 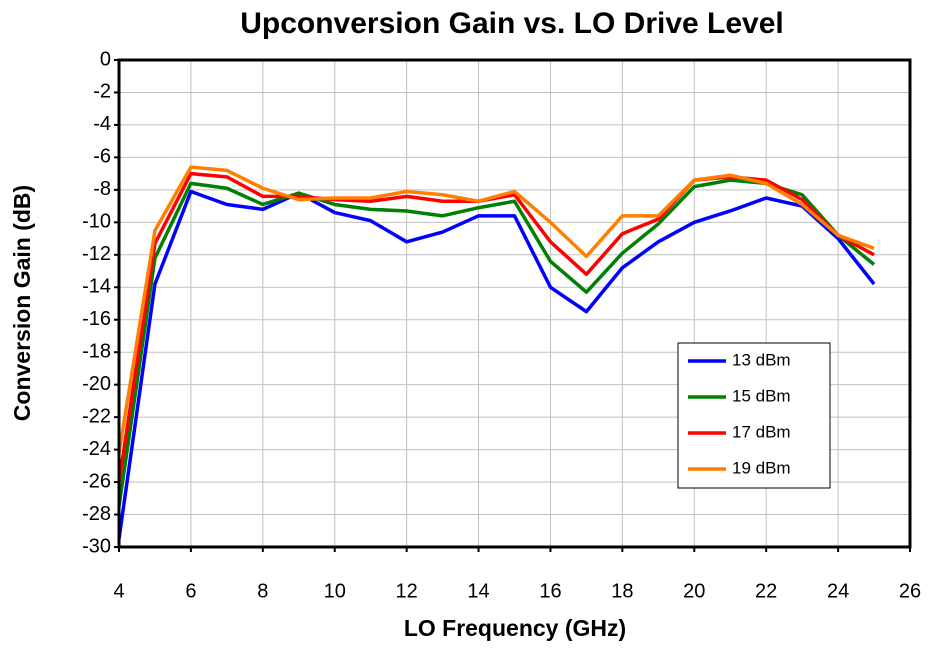 What do you see at coordinates (761, 359) in the screenshot?
I see `legend-label: 13 dBm` at bounding box center [761, 359].